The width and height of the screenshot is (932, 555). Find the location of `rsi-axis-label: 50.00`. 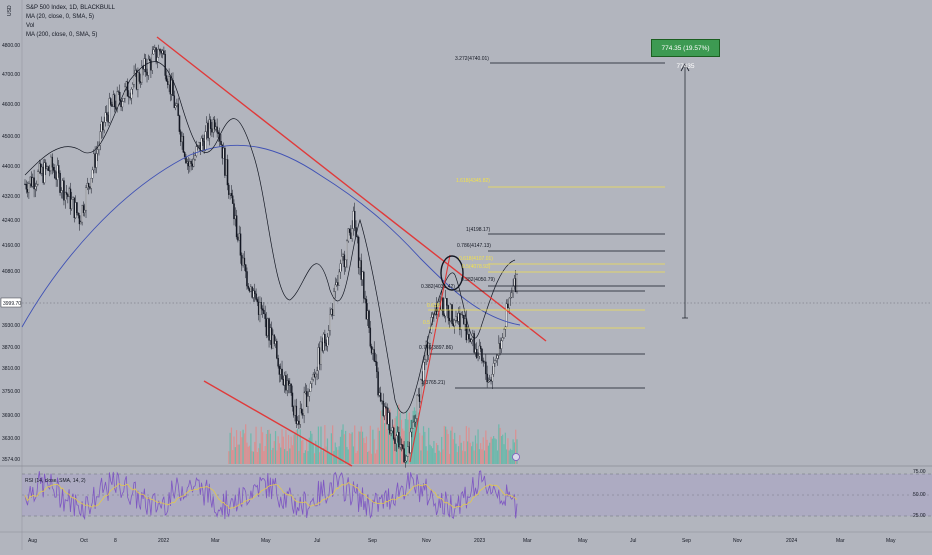

rsi-axis-label: 50.00 is located at coordinates (919, 495).